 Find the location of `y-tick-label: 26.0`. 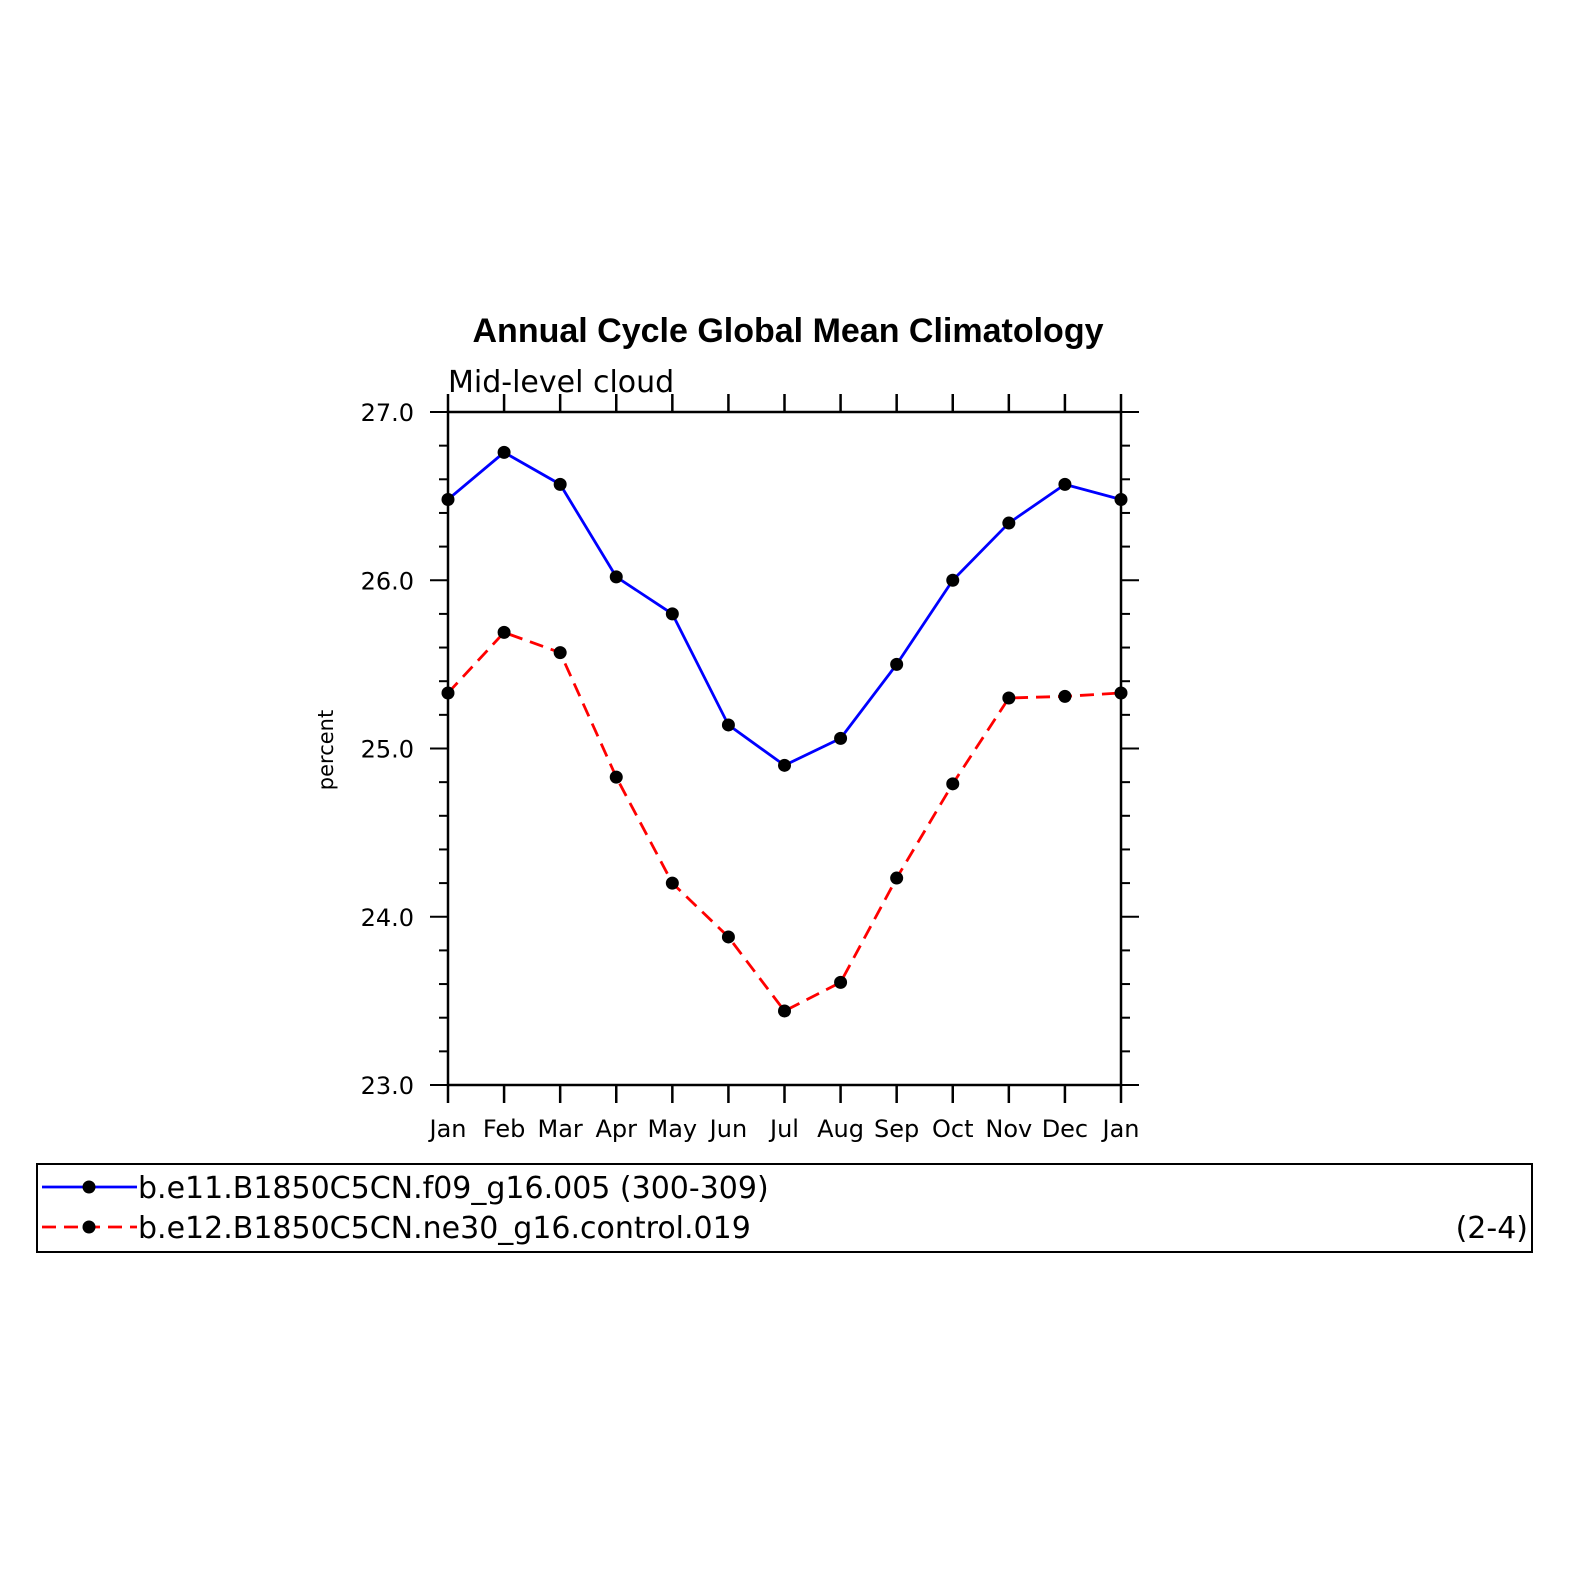

y-tick-label: 26.0 is located at coordinates (387, 581).